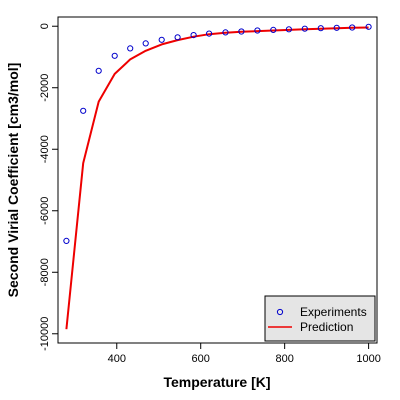 The width and height of the screenshot is (400, 400). What do you see at coordinates (201, 359) in the screenshot?
I see `x-tick-label-600: 600` at bounding box center [201, 359].